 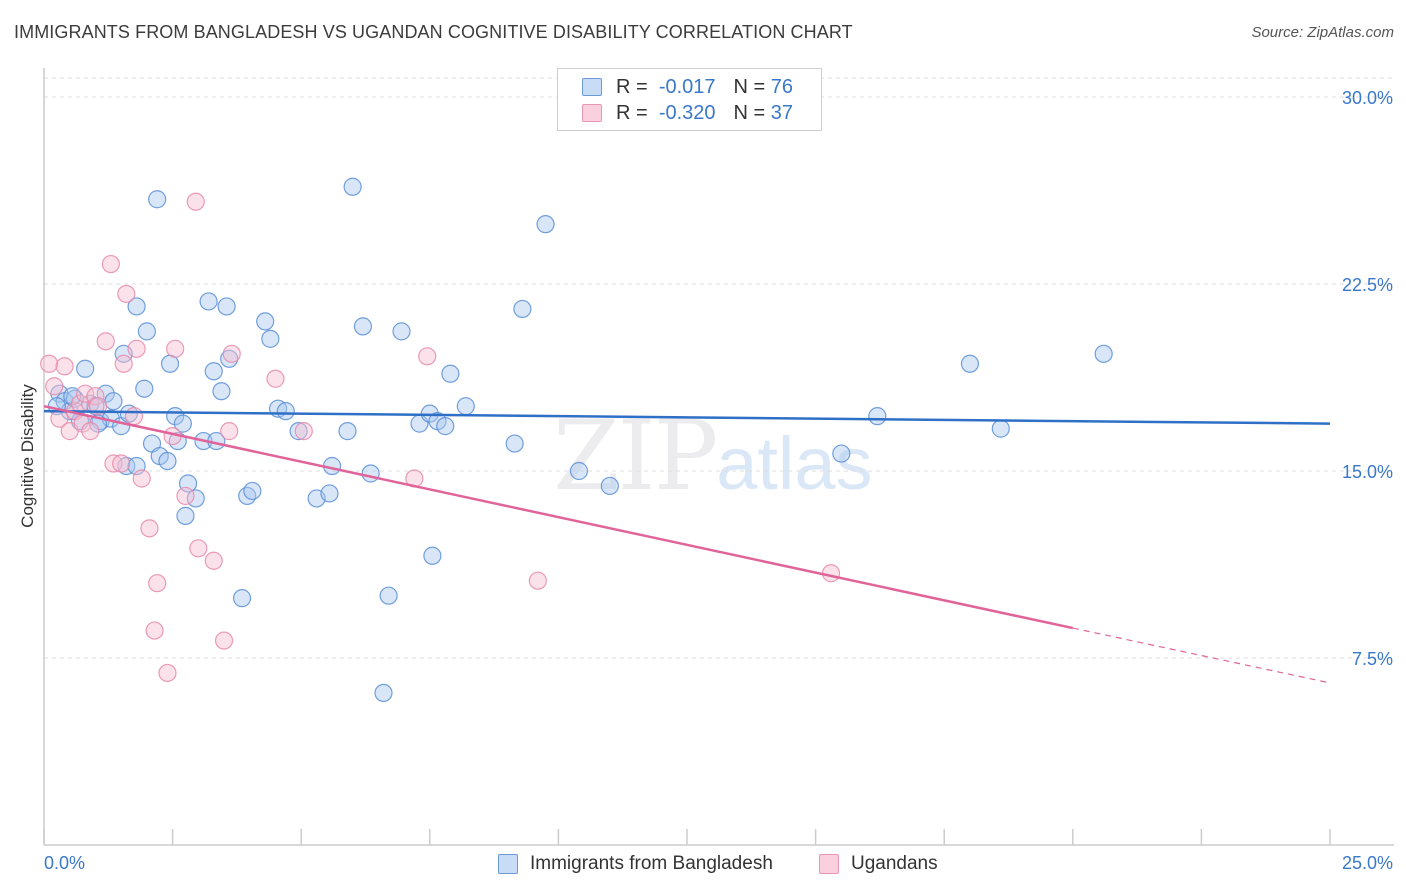 What do you see at coordinates (1322, 32) in the screenshot?
I see `source-label: Source: ZipAtlas.com` at bounding box center [1322, 32].